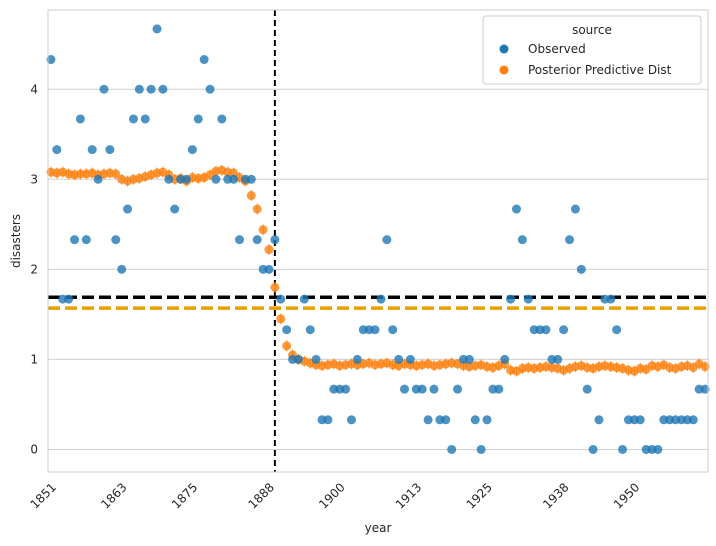  I want to click on legend-marker-observed, so click(504, 49).